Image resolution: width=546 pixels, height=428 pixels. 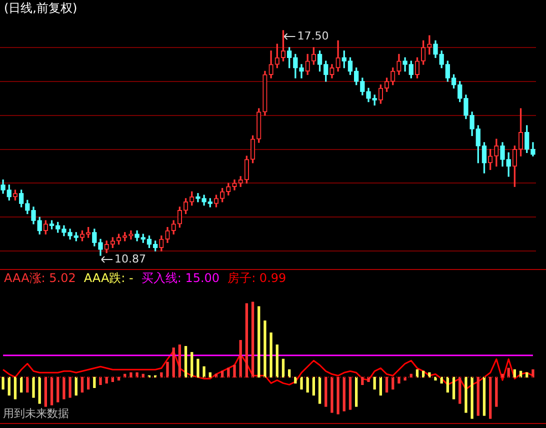 I want to click on annotation: 用到未来数据, so click(x=36, y=413).